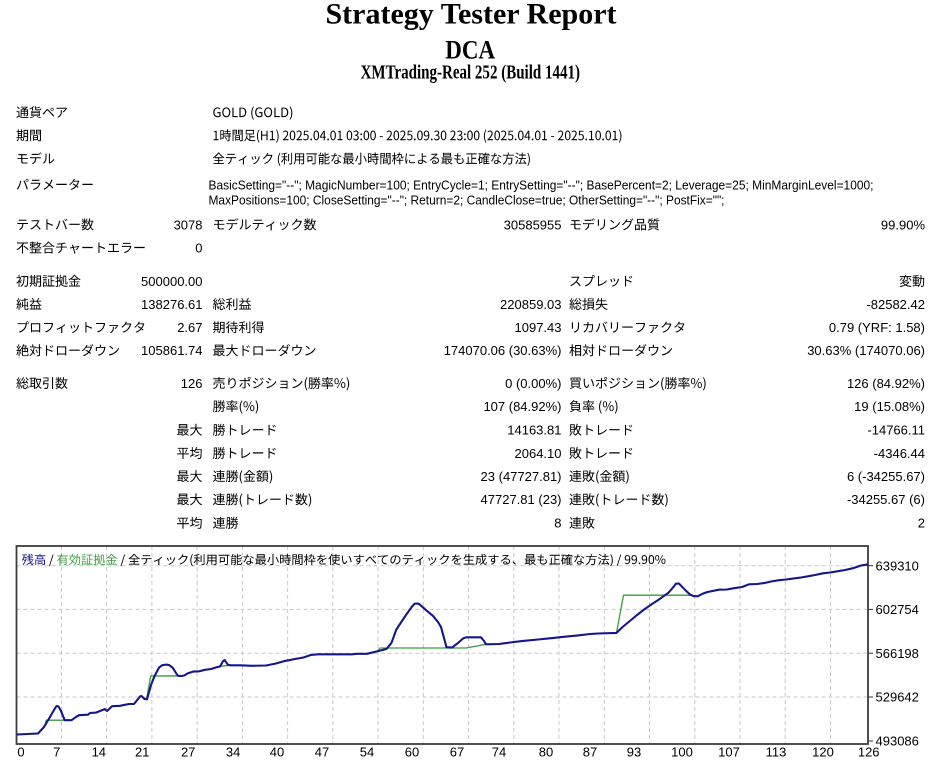 The height and width of the screenshot is (763, 940). I want to click on svg-text: 566198, so click(897, 653).